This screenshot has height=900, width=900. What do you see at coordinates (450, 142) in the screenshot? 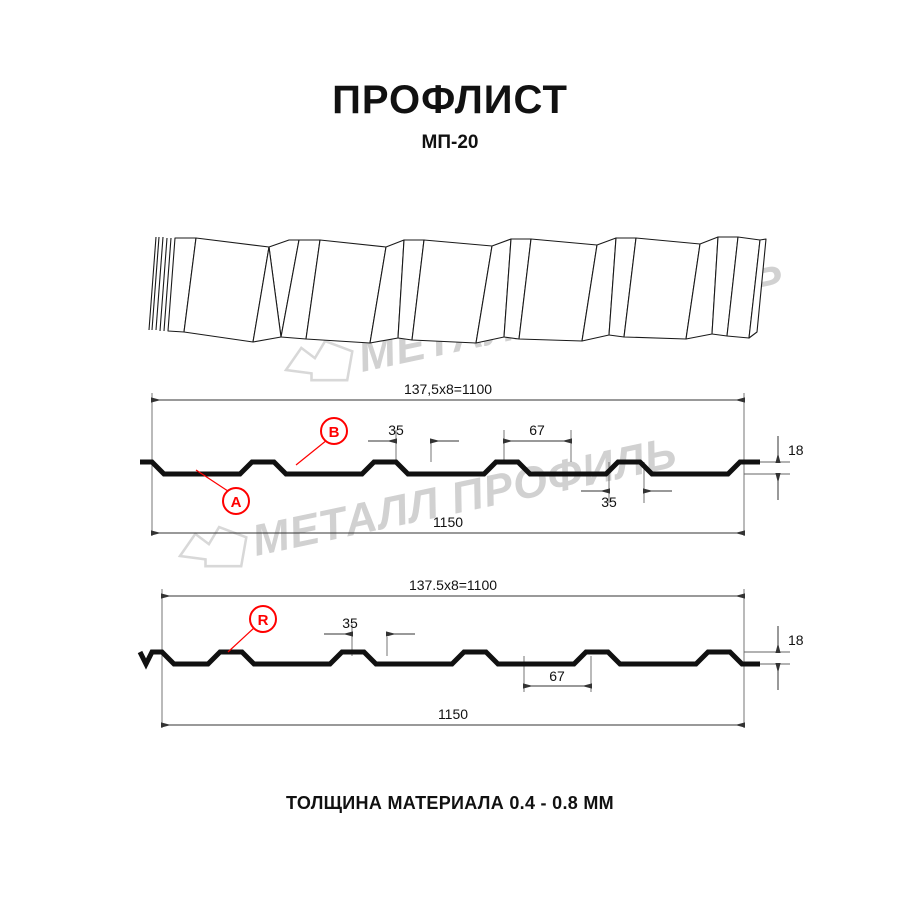
I see `page-subtitle: МП-20` at bounding box center [450, 142].